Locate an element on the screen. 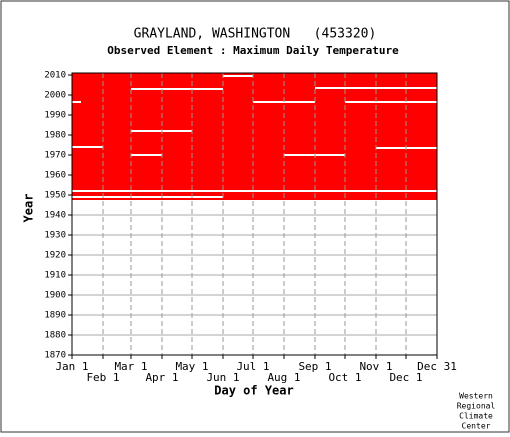 This screenshot has height=437, width=510. x-tick-label: Sep 1 is located at coordinates (314, 366).